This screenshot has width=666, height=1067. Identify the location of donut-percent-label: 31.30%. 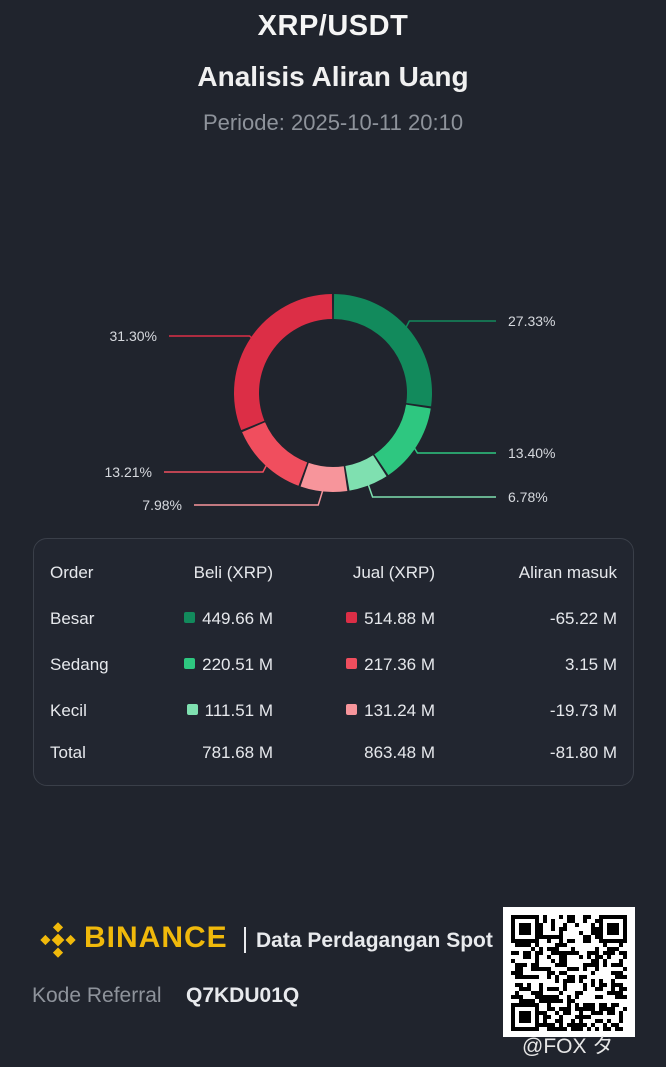
(133, 336).